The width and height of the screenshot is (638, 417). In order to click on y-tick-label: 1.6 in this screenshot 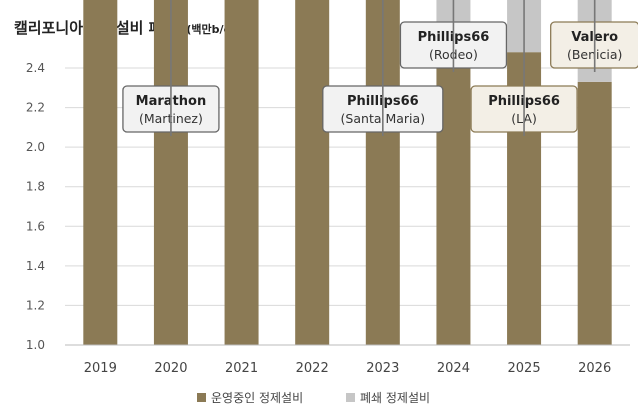, I will do `click(35, 226)`.